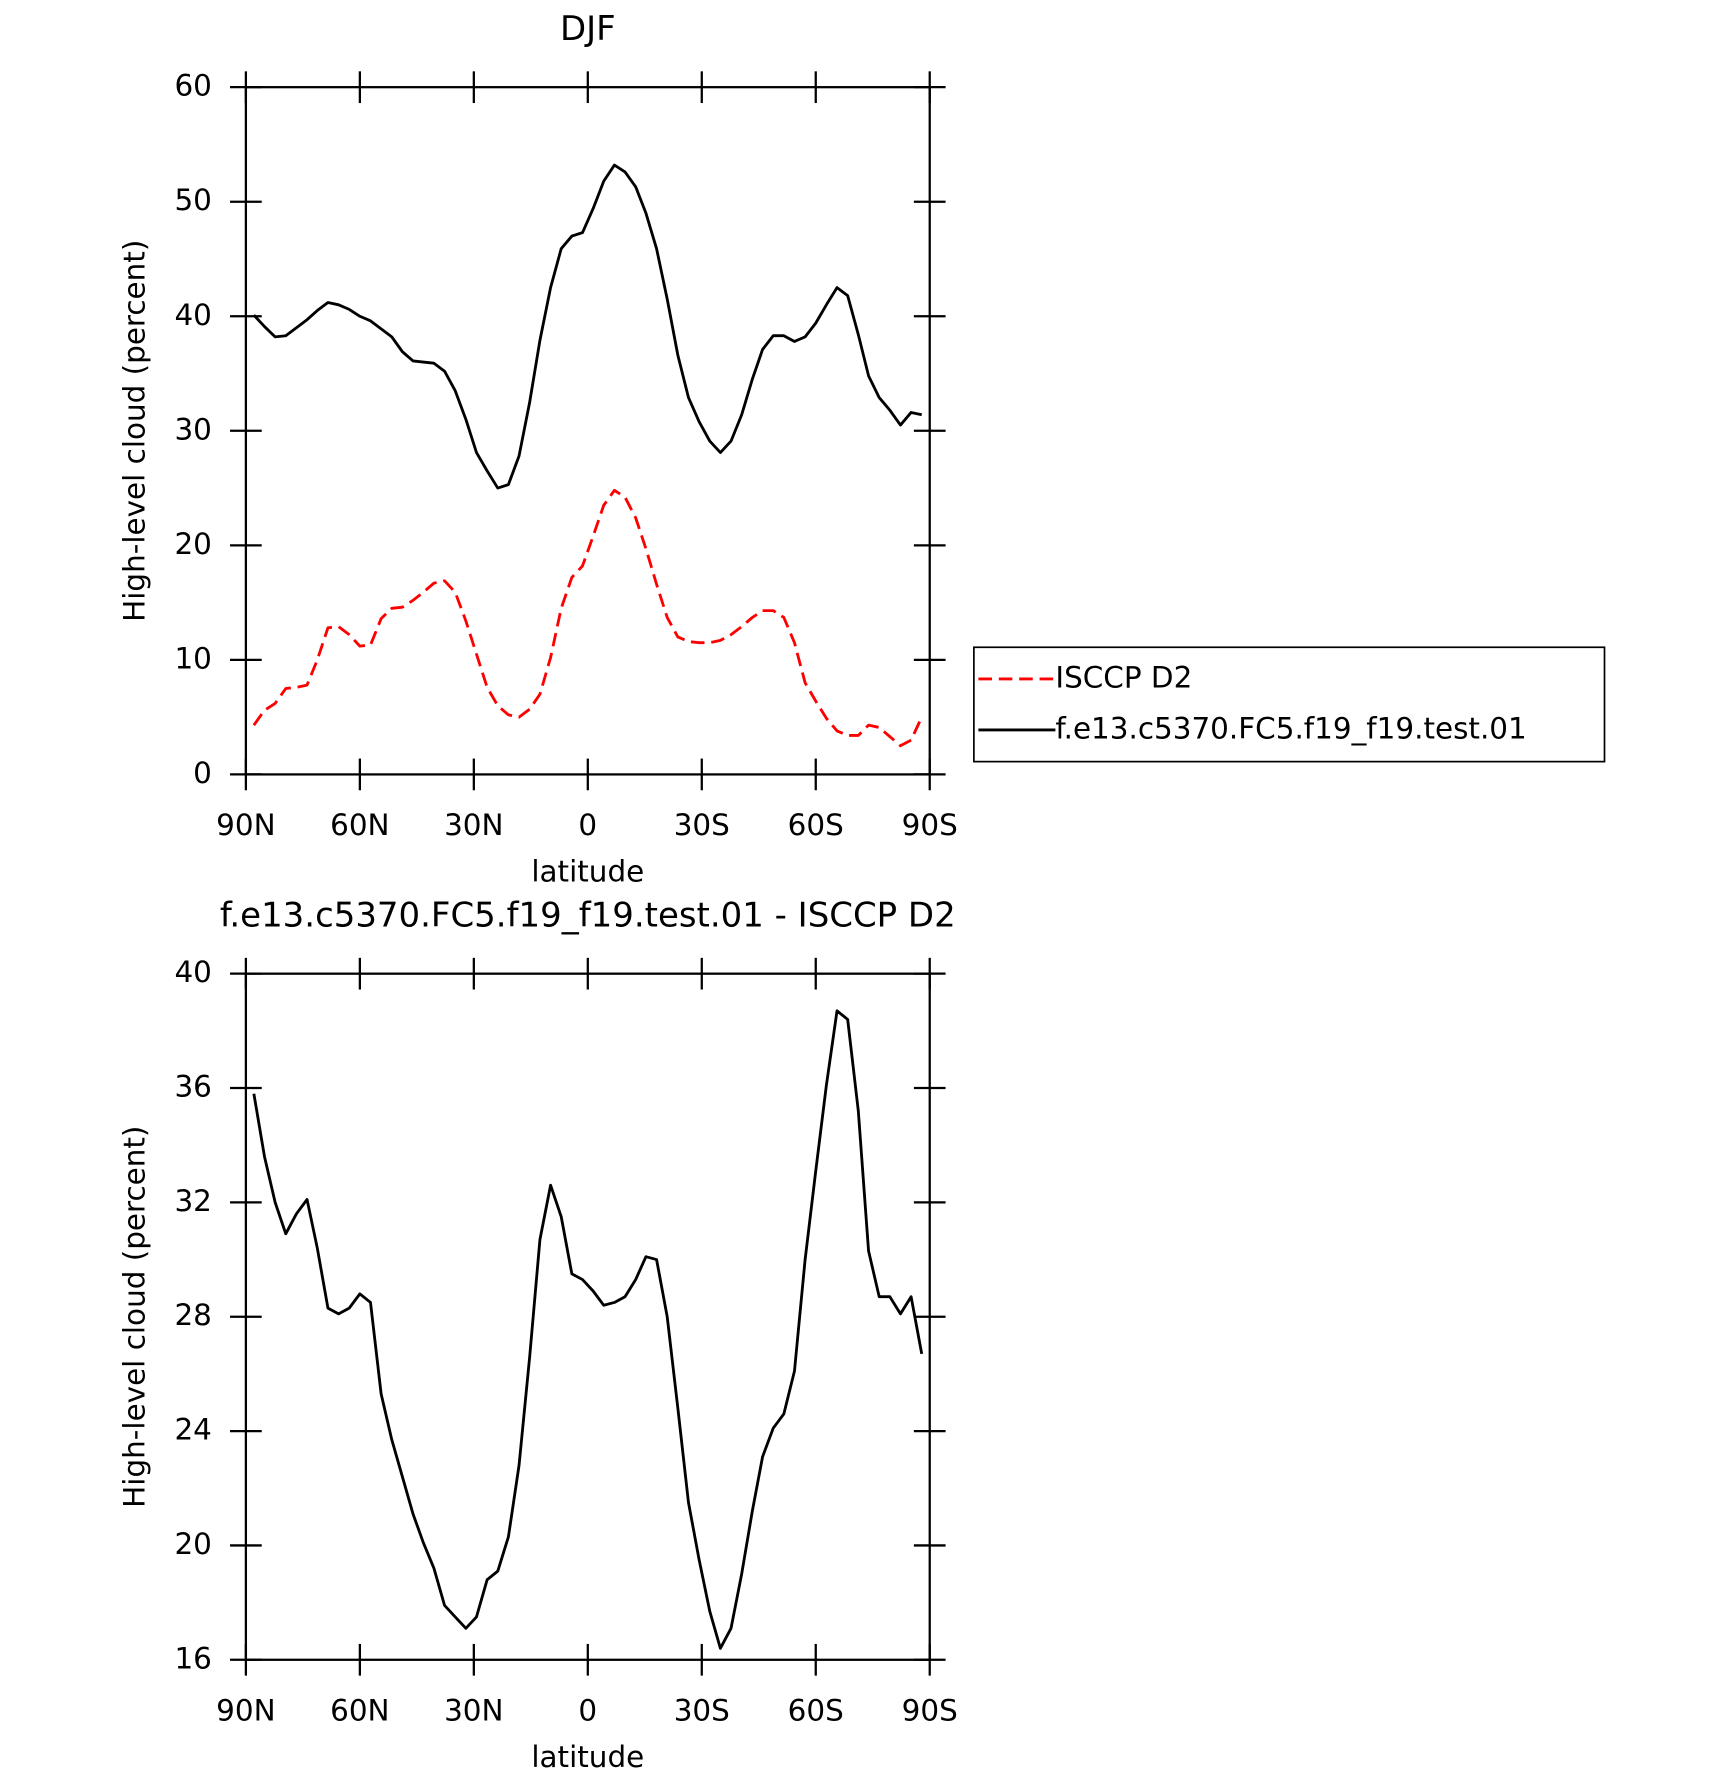  Describe the element at coordinates (192, 429) in the screenshot. I see `y-tick-label: 30` at that location.